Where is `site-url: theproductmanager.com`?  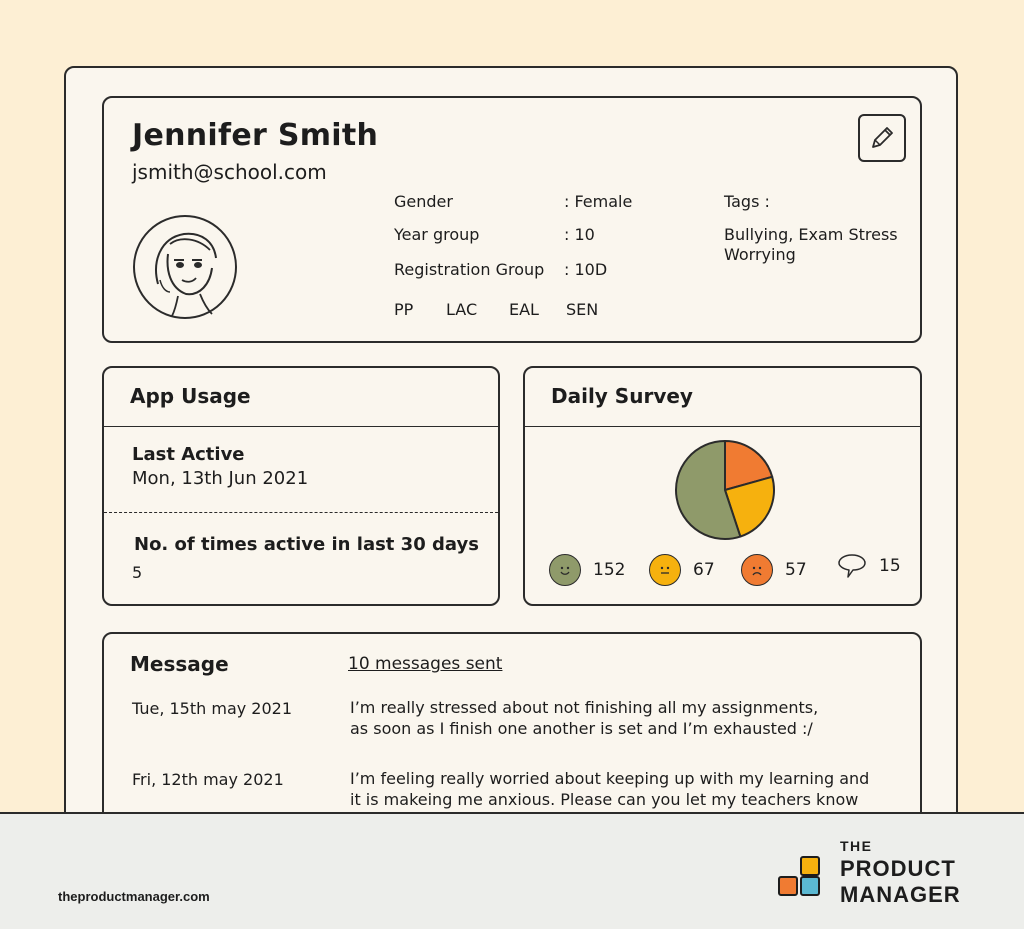
site-url: theproductmanager.com is located at coordinates (134, 896).